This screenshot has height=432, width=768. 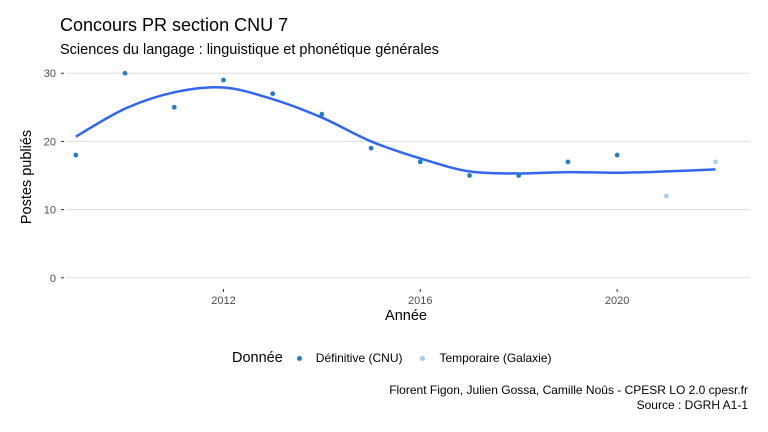 I want to click on x-axis-label: Année, so click(x=406, y=316).